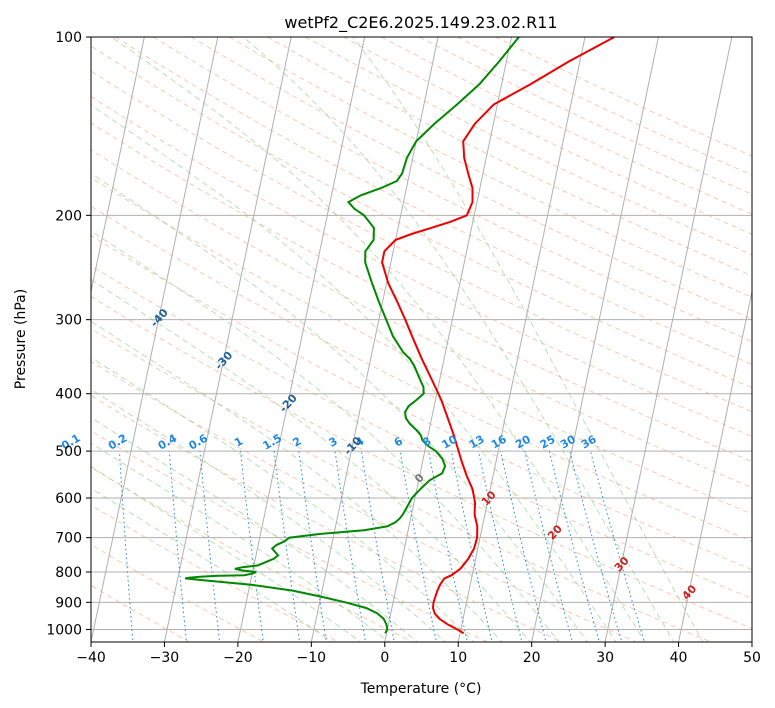 The height and width of the screenshot is (708, 775). Describe the element at coordinates (68, 395) in the screenshot. I see `y-tick-label: 400` at that location.